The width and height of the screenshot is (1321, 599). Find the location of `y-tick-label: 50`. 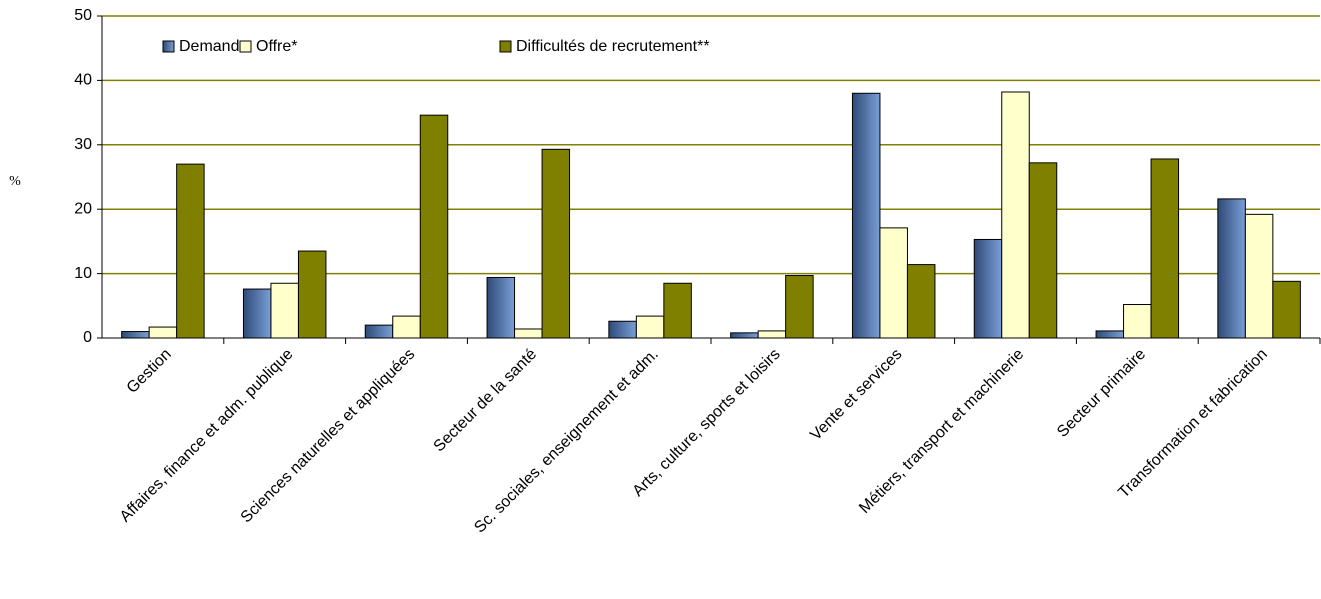

y-tick-label: 50 is located at coordinates (83, 15).